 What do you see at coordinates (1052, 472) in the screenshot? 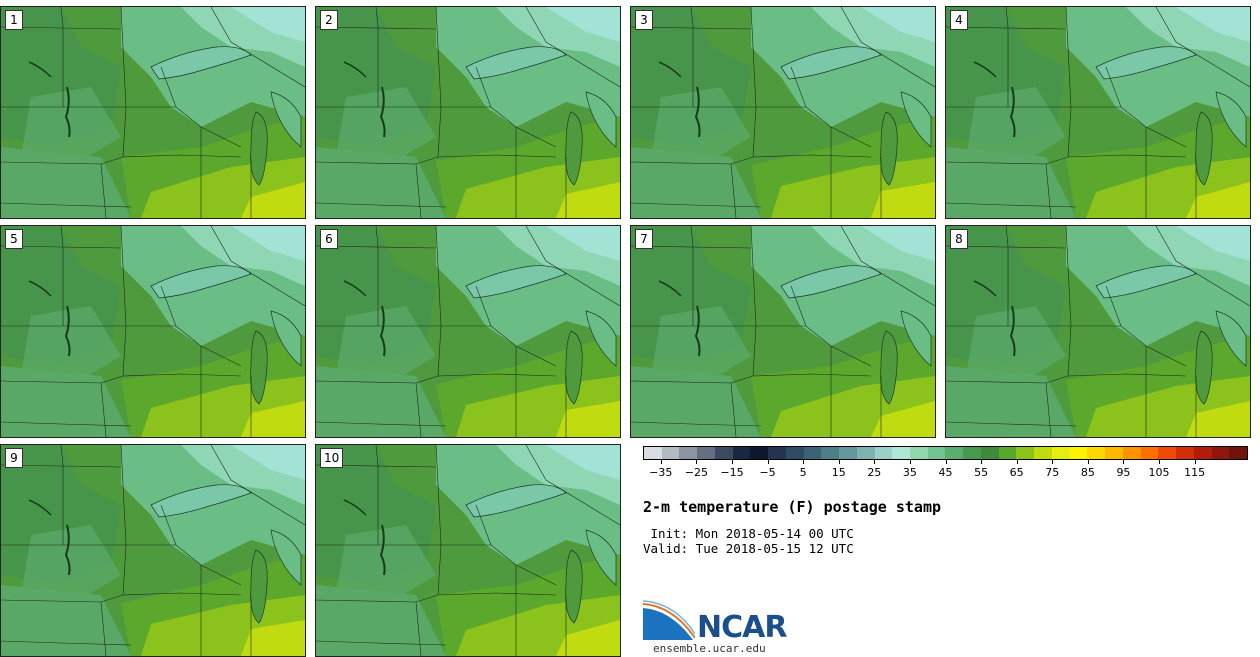
I see `colorbar-tick-label: 75` at bounding box center [1052, 472].